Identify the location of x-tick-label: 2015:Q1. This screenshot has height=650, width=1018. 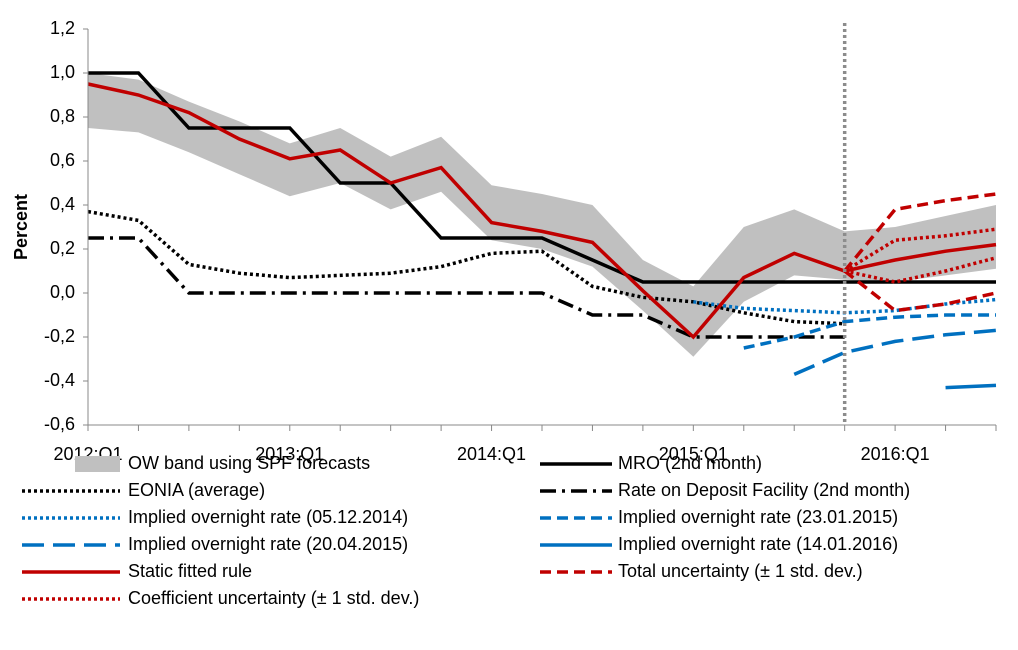
(693, 454).